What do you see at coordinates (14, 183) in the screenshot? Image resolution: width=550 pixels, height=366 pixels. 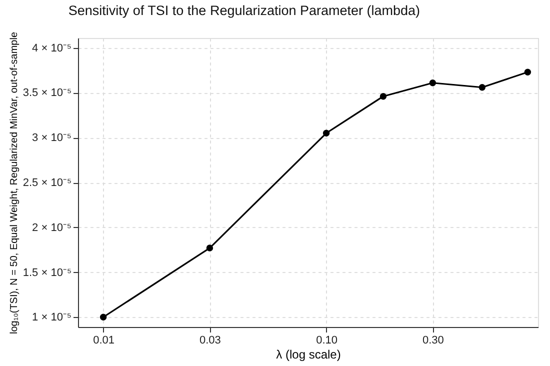 I see `y-axis-title: log₁₀(TSI), N = 50, Equal Weight, Regularized MinVar, out-of-sample` at bounding box center [14, 183].